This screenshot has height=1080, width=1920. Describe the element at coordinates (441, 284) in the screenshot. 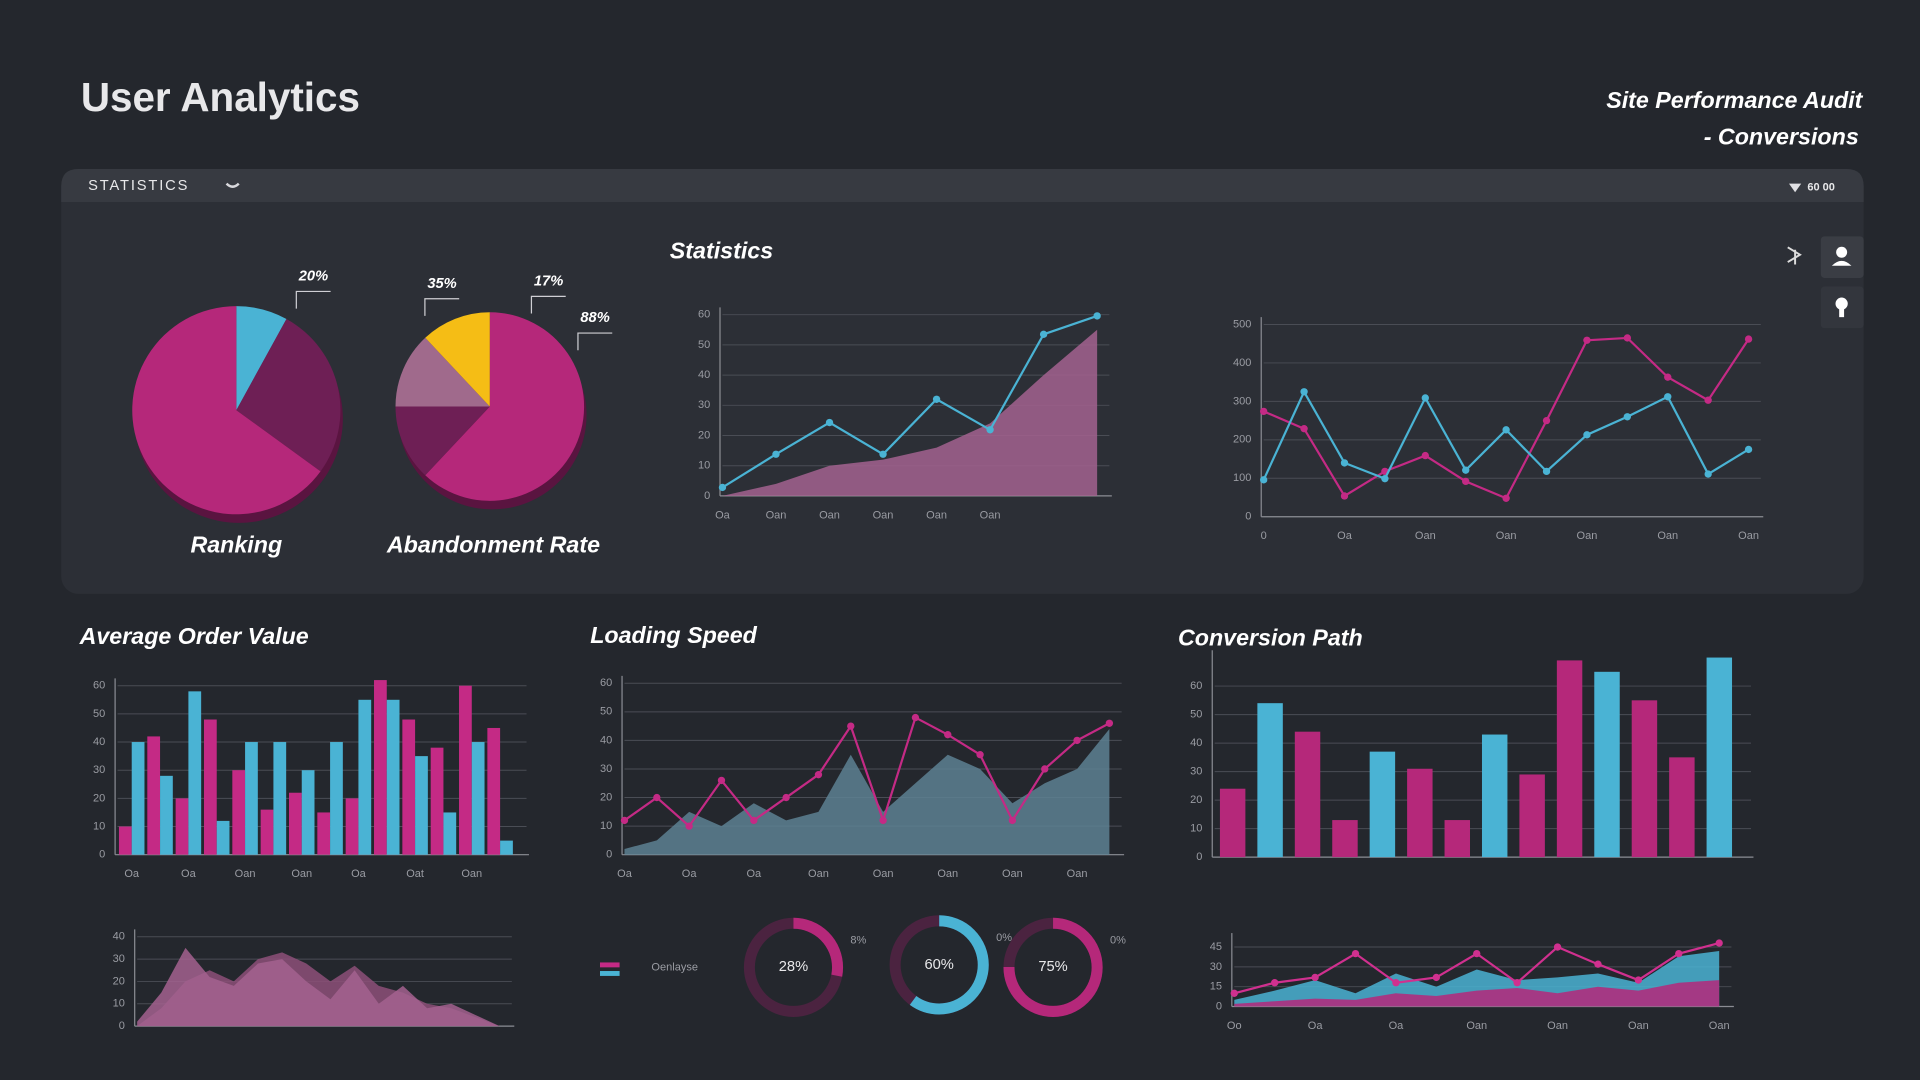

I see `pie-annotation: 35%` at that location.